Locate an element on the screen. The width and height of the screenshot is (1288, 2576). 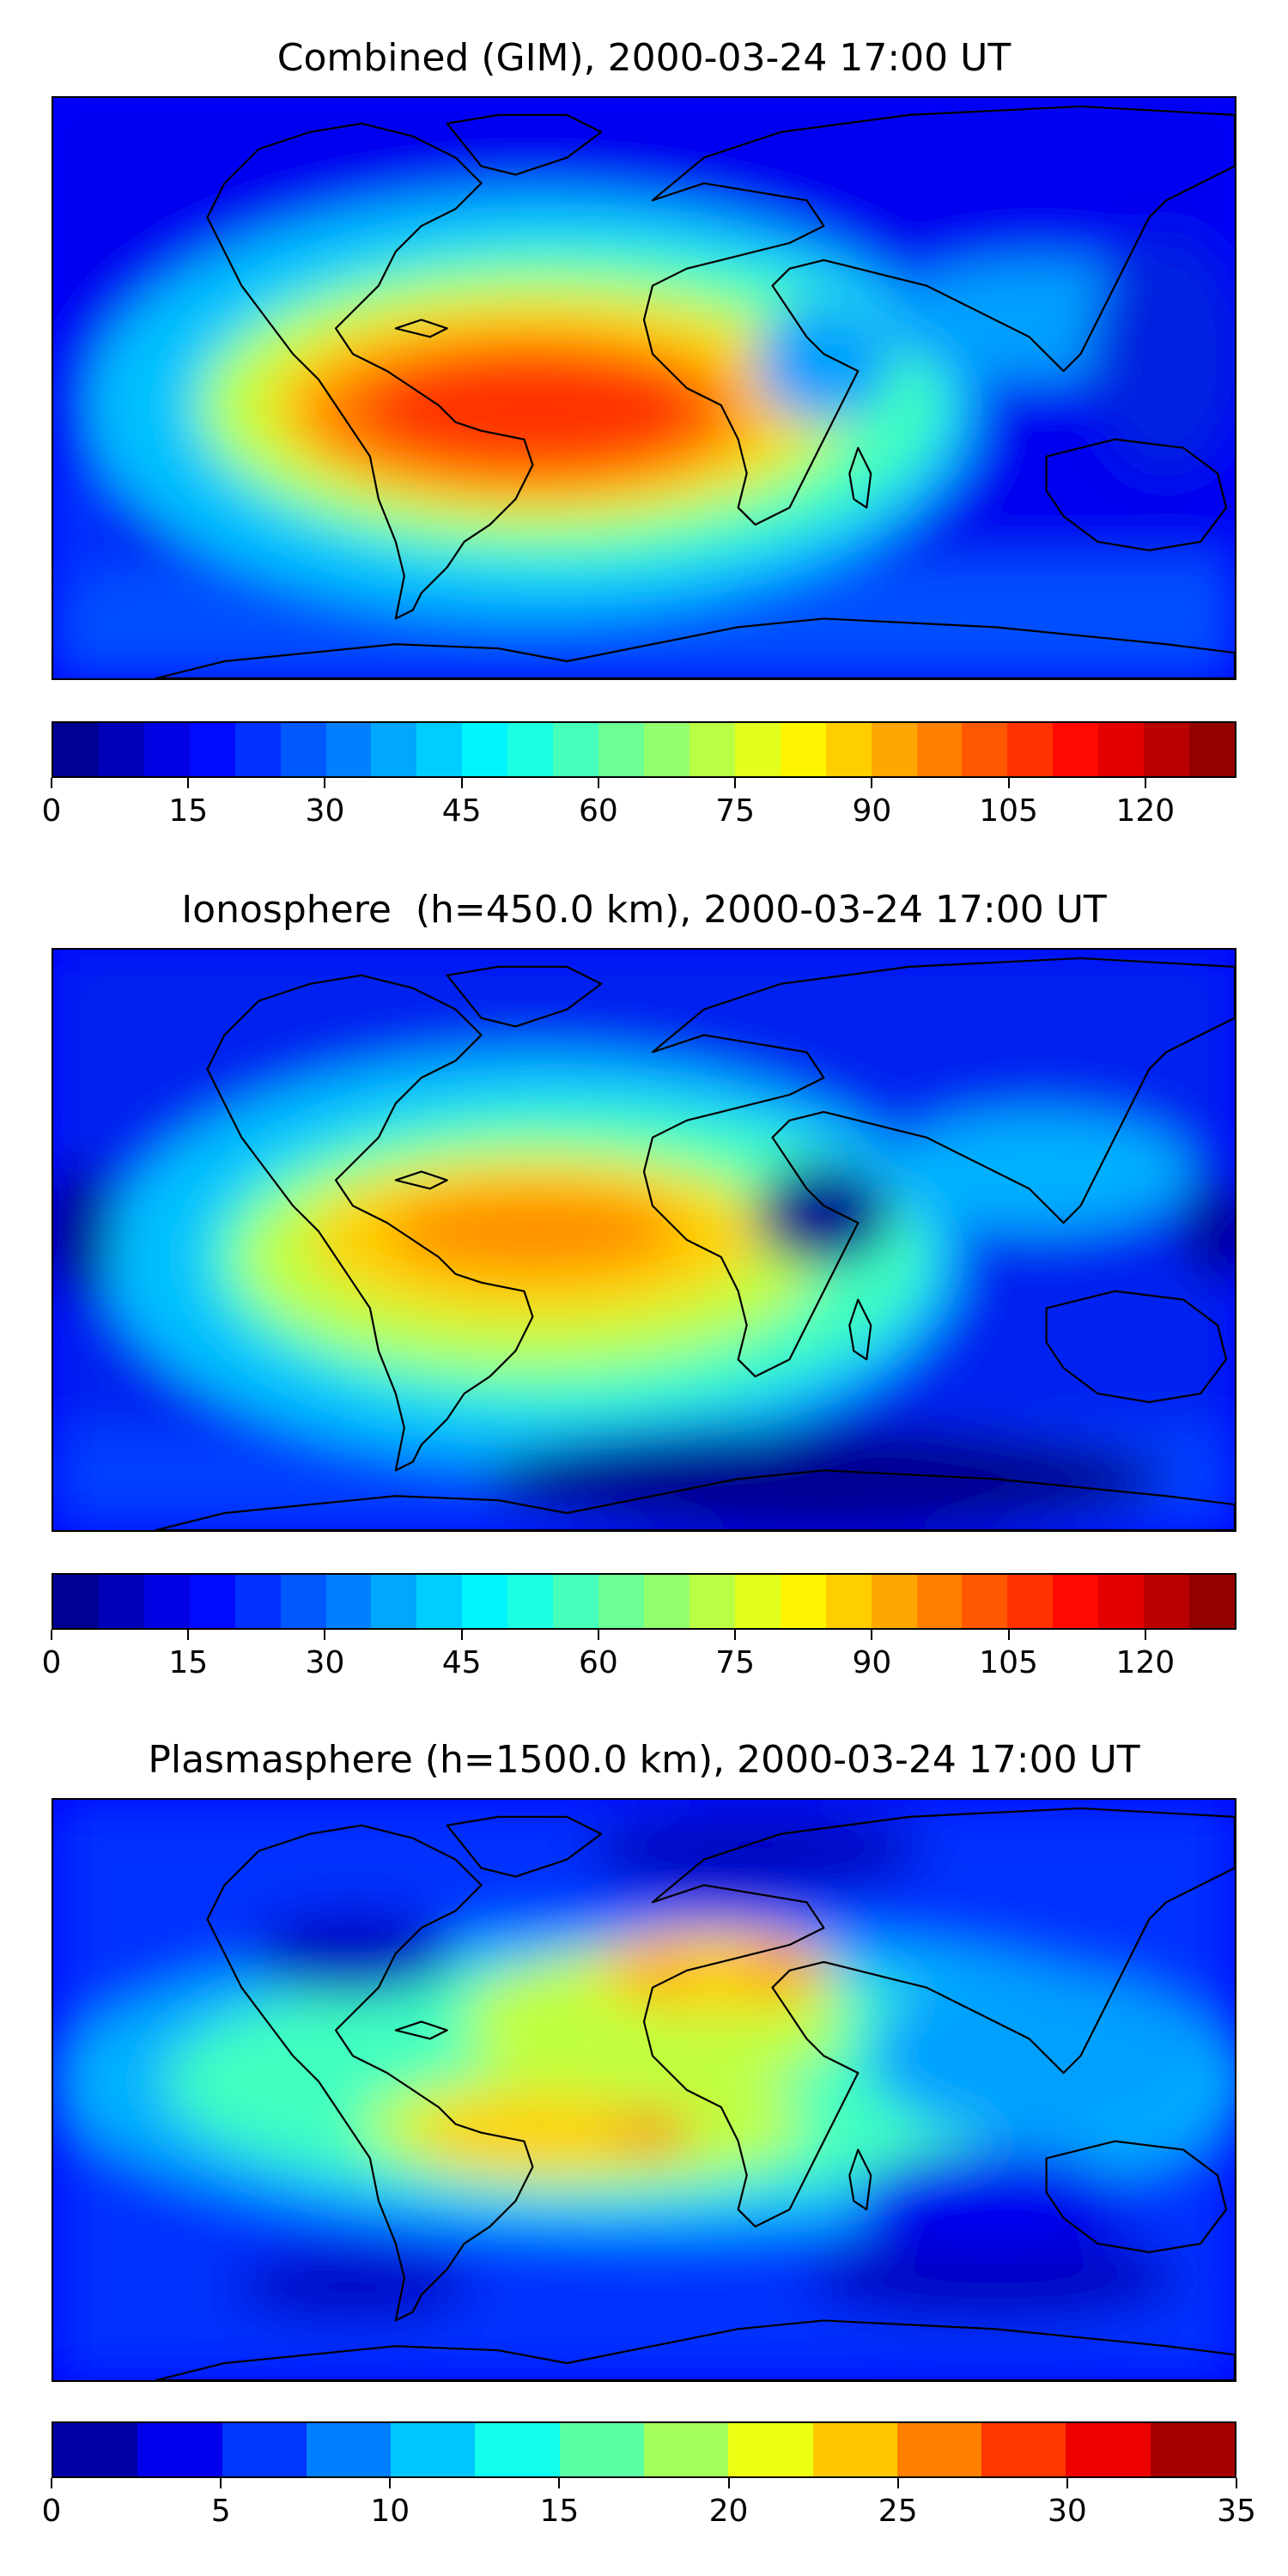
colorbar-tick-label: 25 is located at coordinates (898, 2511).